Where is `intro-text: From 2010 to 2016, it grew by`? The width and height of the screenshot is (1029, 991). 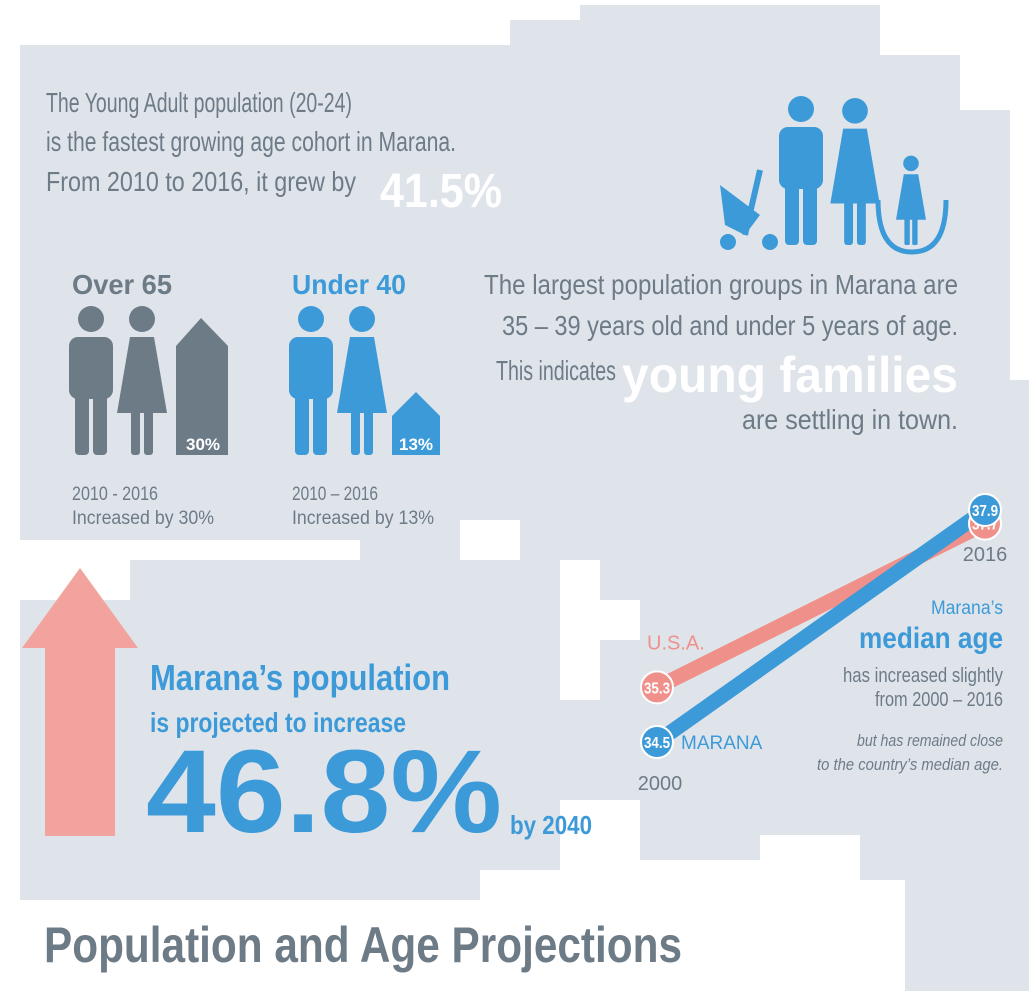 intro-text: From 2010 to 2016, it grew by is located at coordinates (201, 181).